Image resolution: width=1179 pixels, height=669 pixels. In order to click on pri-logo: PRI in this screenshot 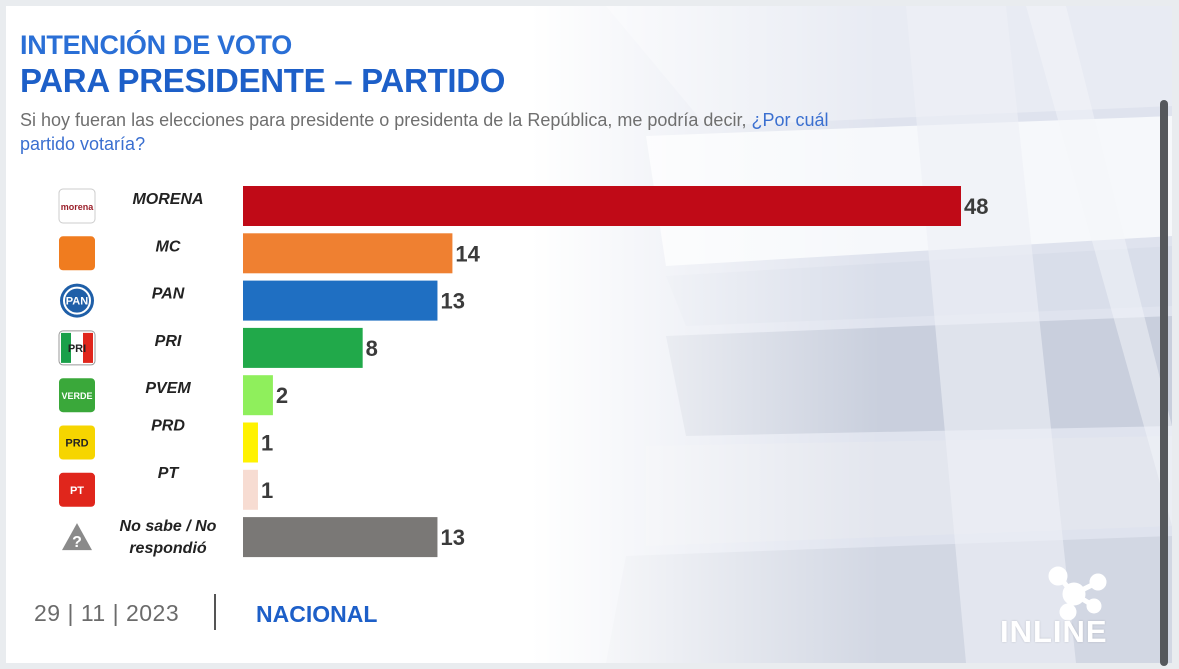, I will do `click(77, 348)`.